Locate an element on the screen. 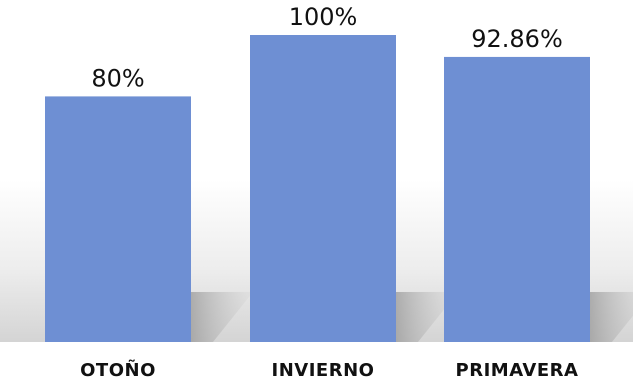 The width and height of the screenshot is (633, 386). category-labels: OTOÑO INVIERNO PRIMAVERA is located at coordinates (329, 369).